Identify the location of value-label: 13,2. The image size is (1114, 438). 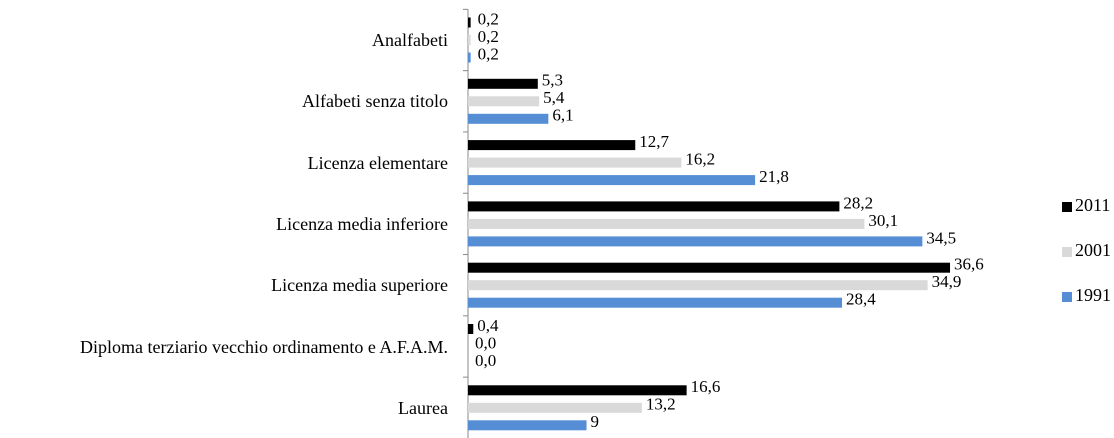
(661, 404).